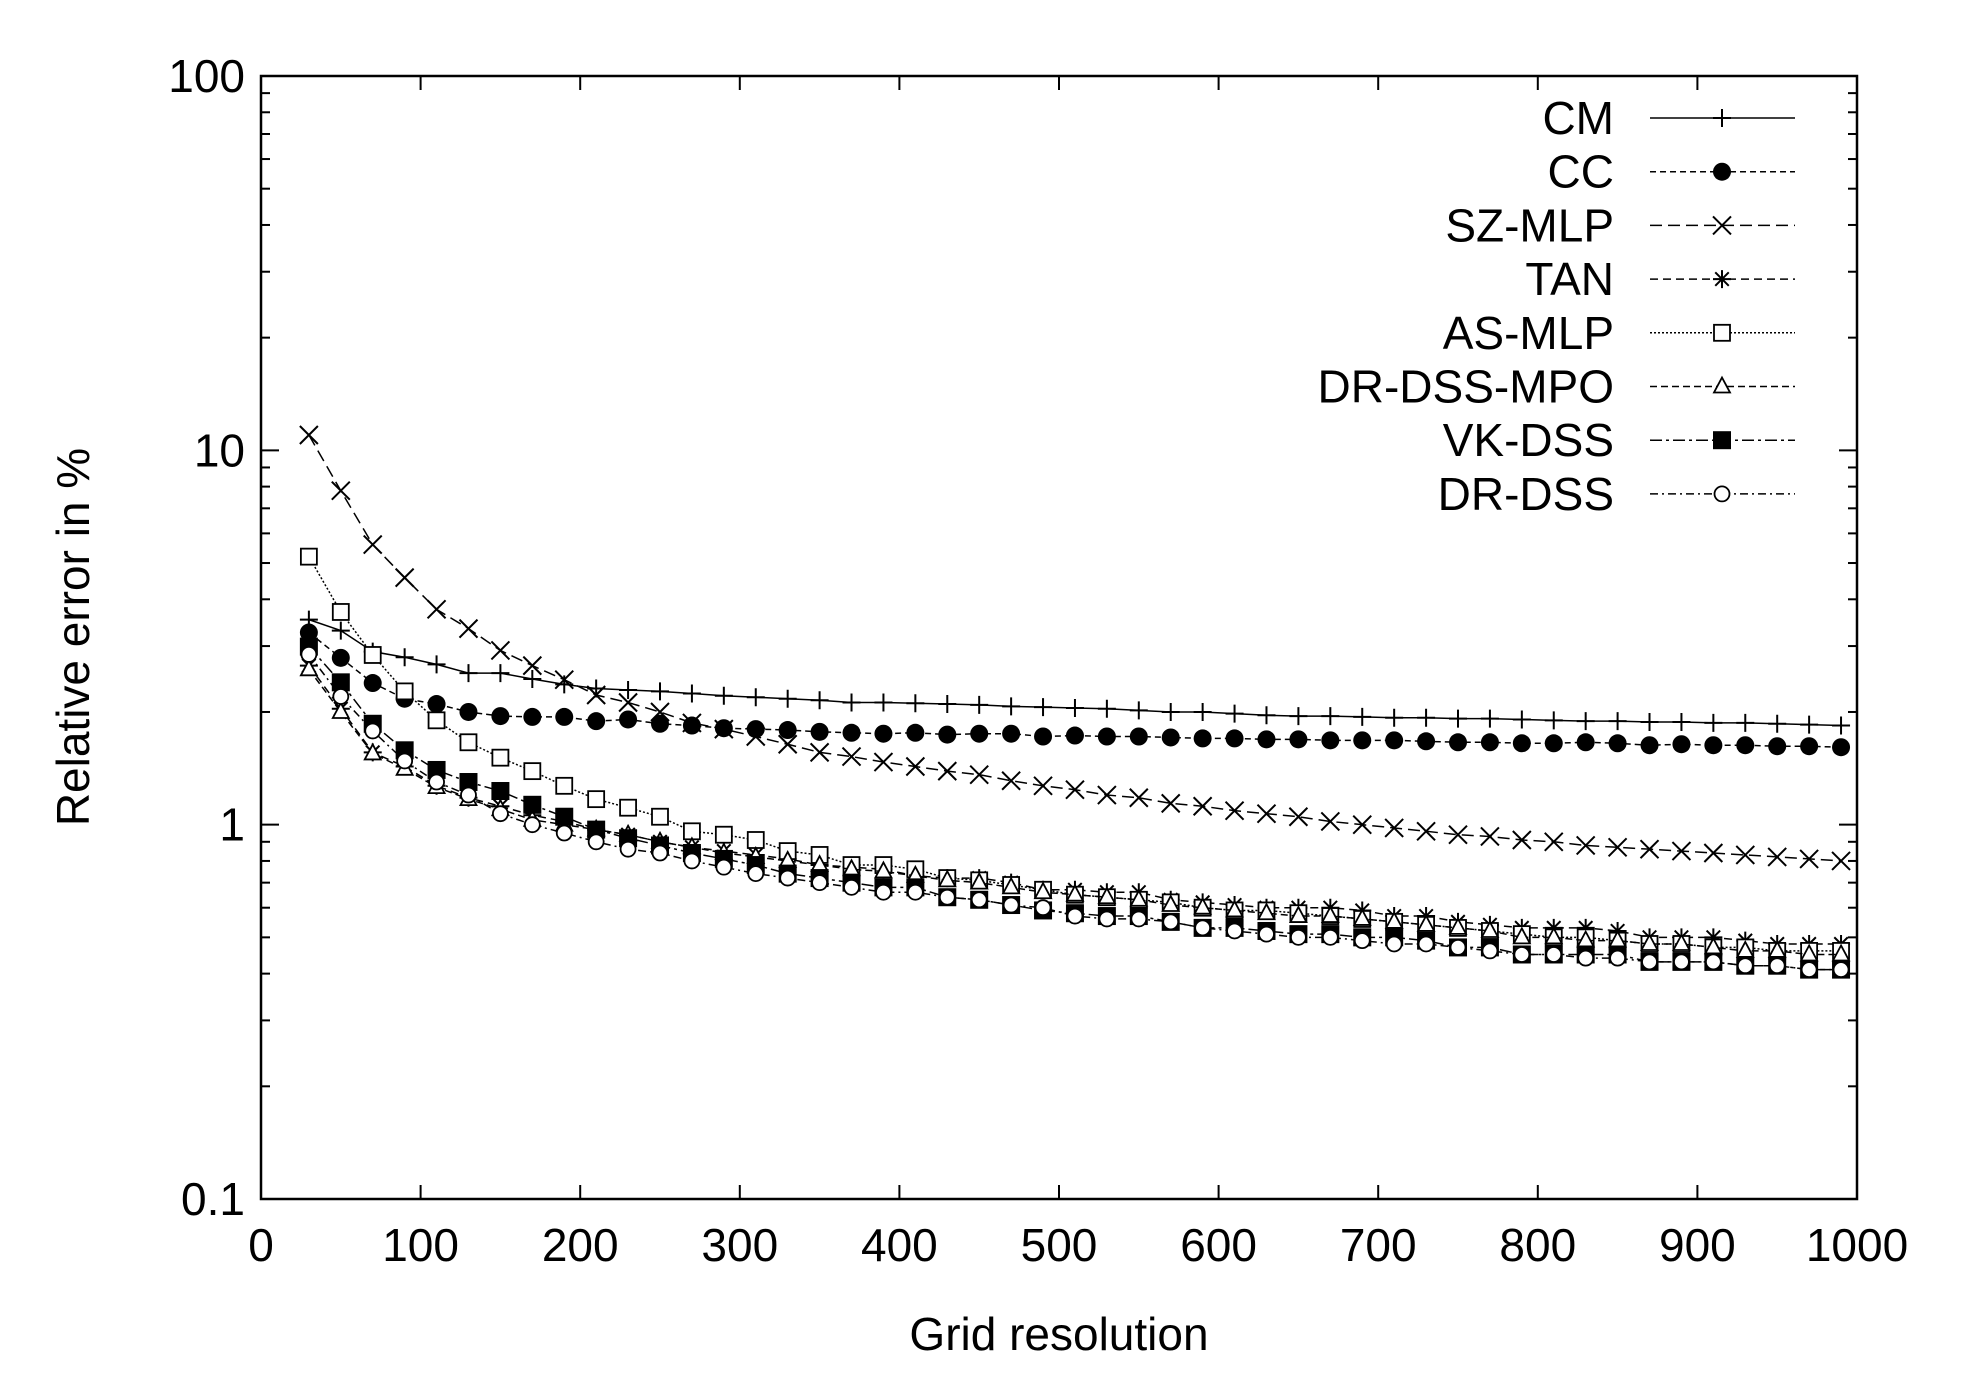 This screenshot has height=1390, width=1986. Describe the element at coordinates (213, 1199) in the screenshot. I see `y-tick-label: 0.1` at that location.